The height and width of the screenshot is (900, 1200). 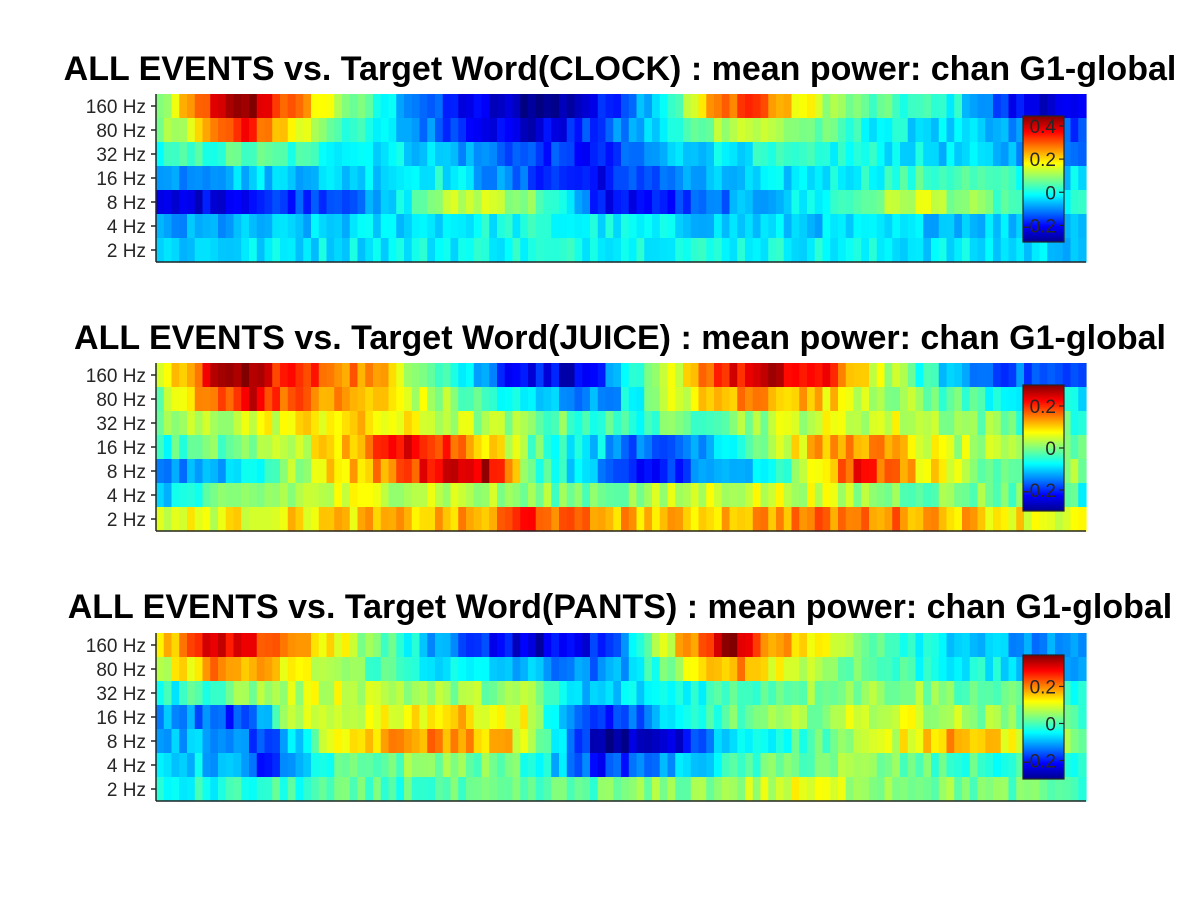 I want to click on y-tick-label: 2 Hz, so click(x=126, y=520).